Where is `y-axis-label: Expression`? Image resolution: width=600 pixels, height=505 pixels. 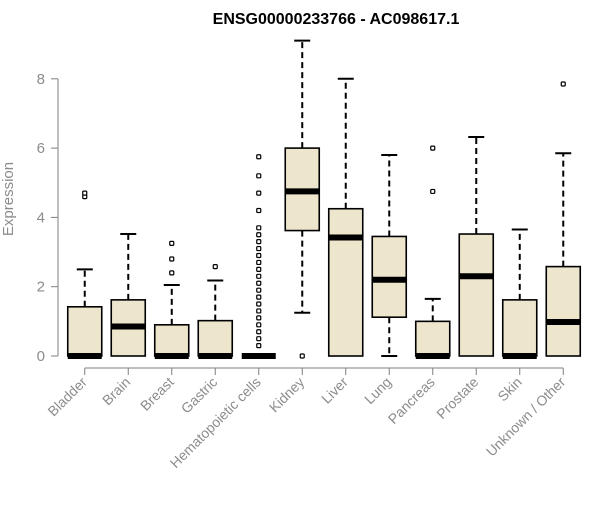 y-axis-label: Expression is located at coordinates (8, 199).